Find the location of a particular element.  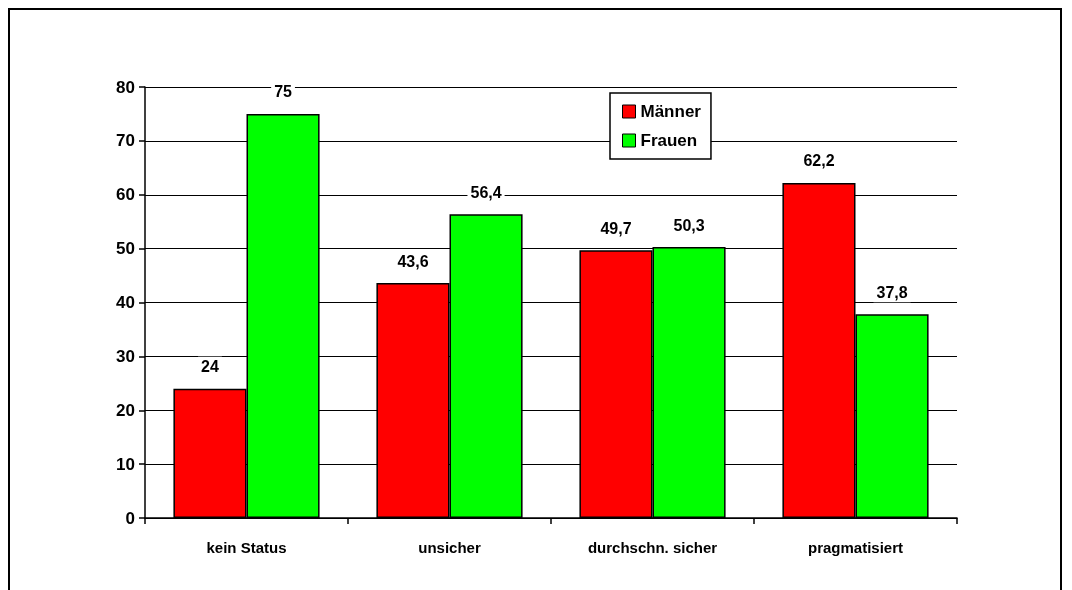

legend-label: Männer is located at coordinates (671, 111).